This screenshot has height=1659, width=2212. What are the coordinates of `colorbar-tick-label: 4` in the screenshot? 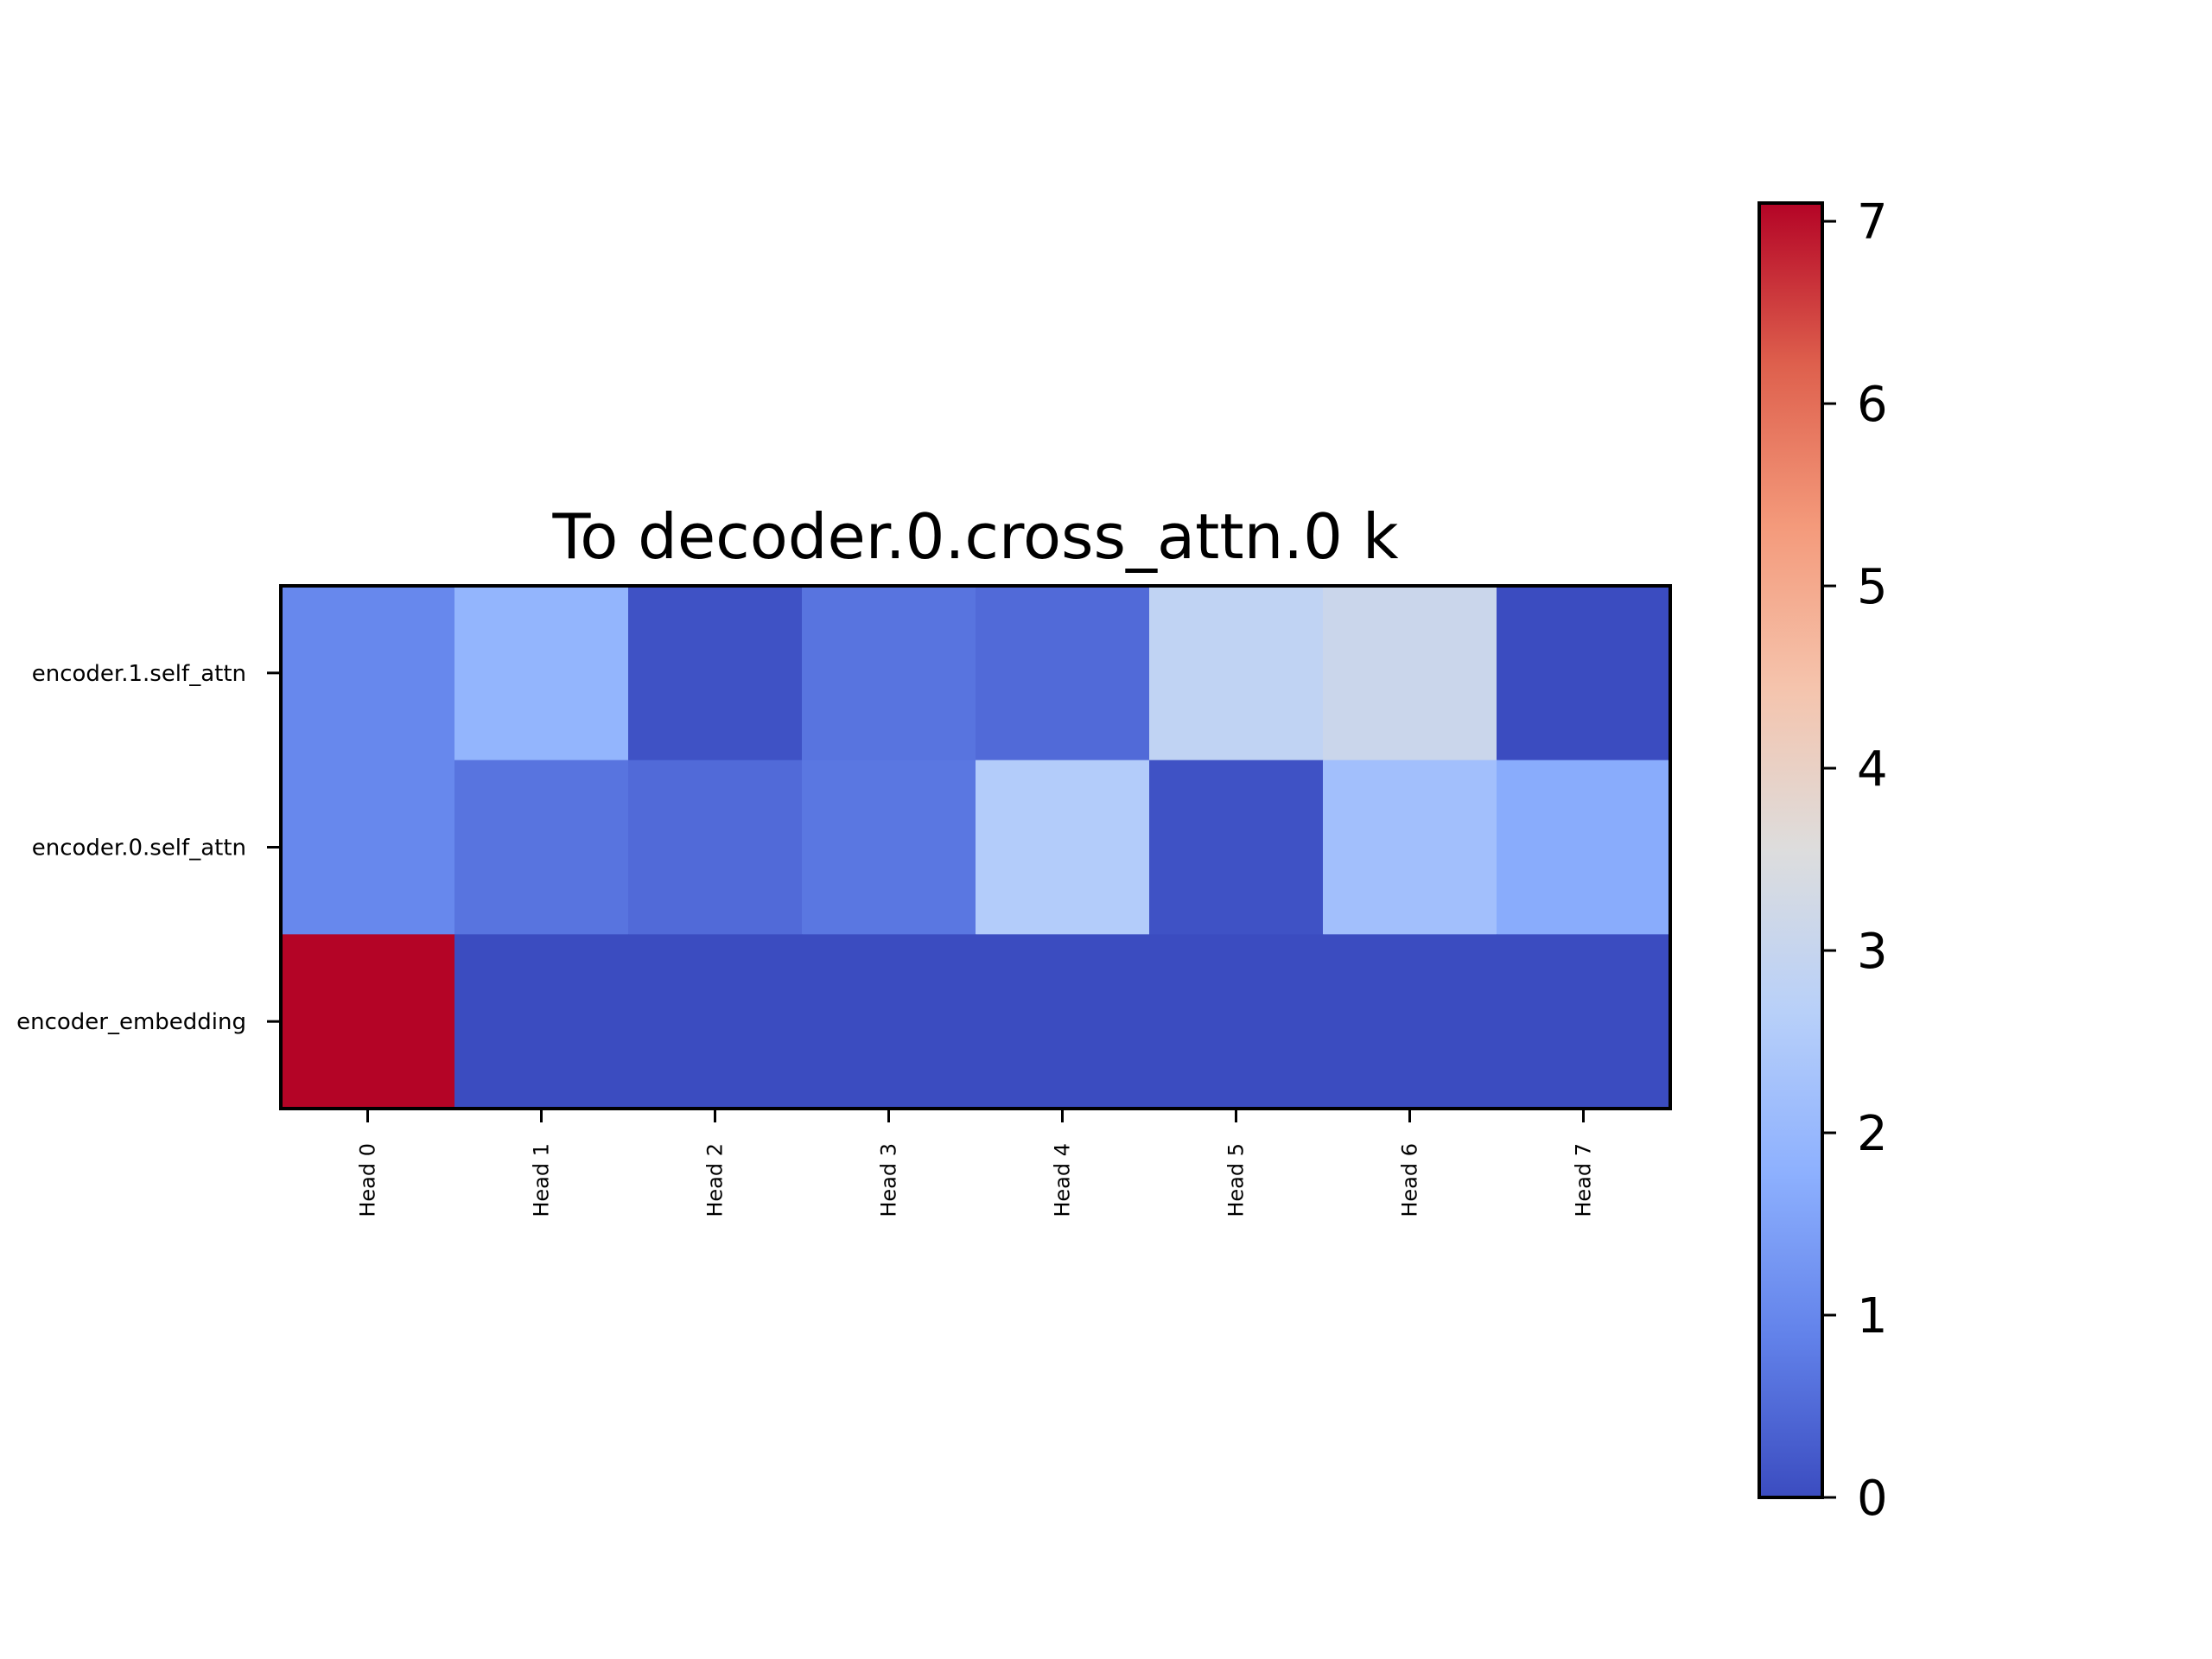 It's located at (1873, 769).